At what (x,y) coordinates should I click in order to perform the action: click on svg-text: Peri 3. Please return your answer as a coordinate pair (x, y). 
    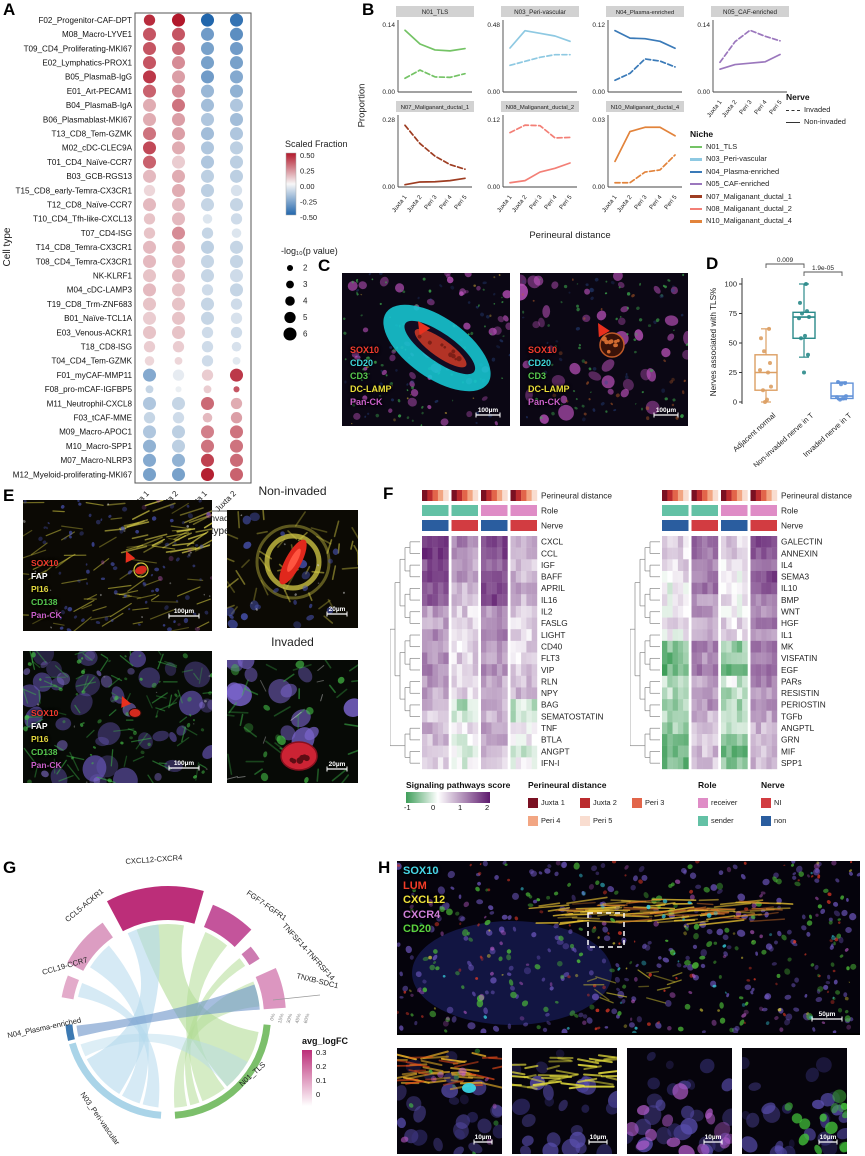
    Looking at the image, I should click on (746, 106).